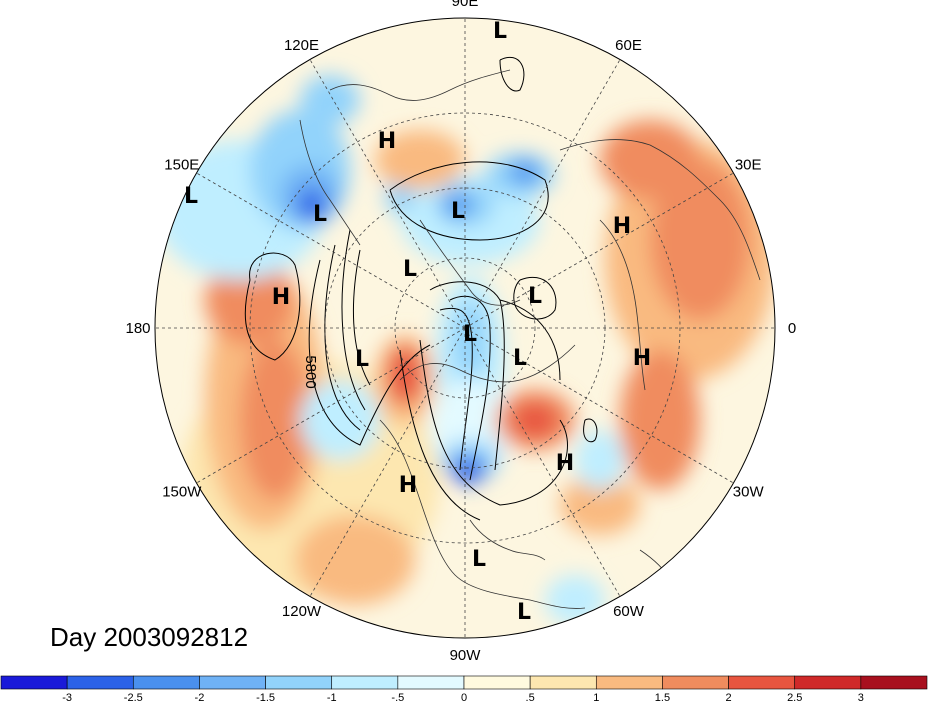  I want to click on longitude-label: 150W, so click(182, 492).